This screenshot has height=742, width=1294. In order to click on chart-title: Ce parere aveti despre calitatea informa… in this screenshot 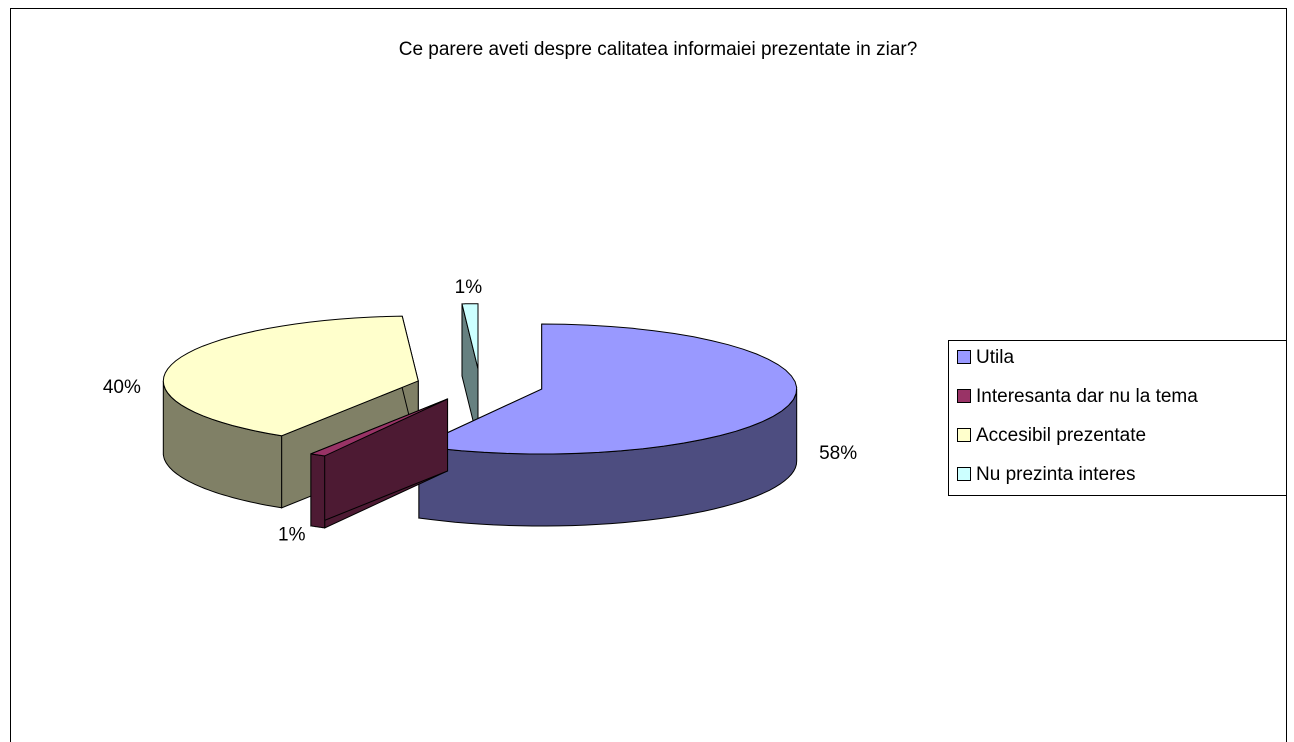, I will do `click(658, 49)`.